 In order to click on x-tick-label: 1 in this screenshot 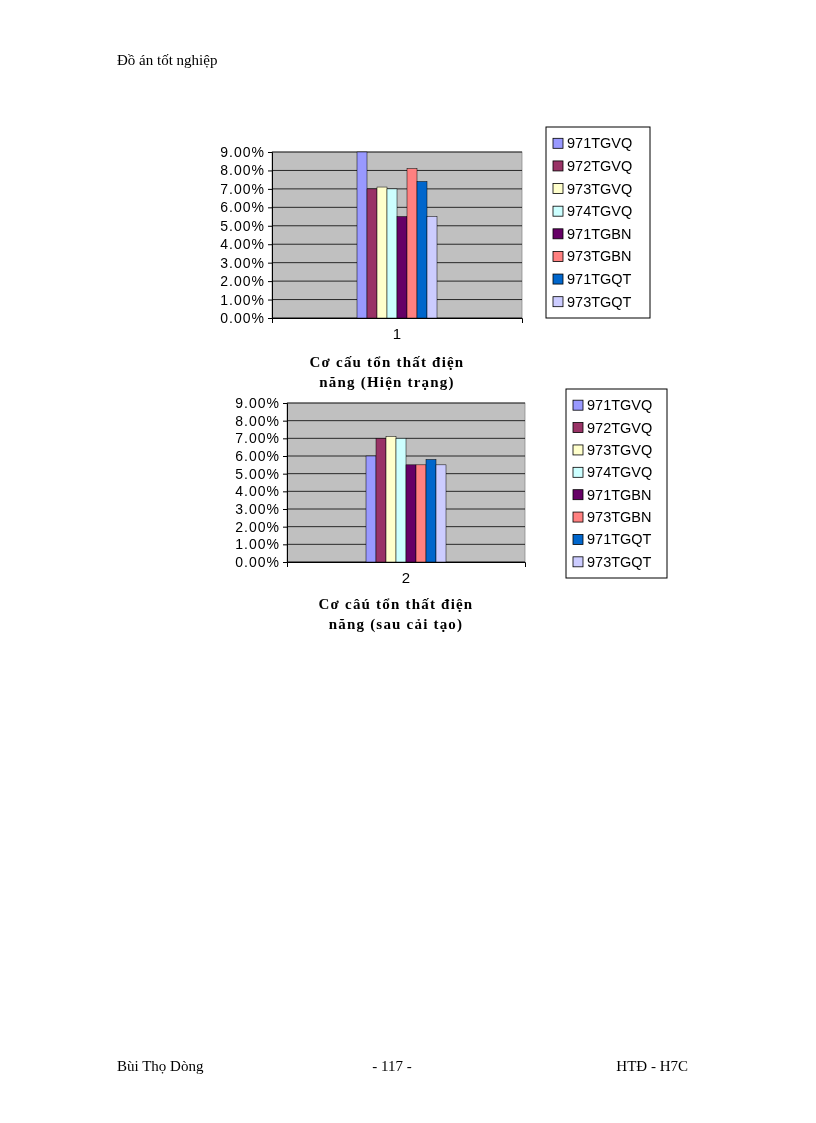, I will do `click(397, 333)`.